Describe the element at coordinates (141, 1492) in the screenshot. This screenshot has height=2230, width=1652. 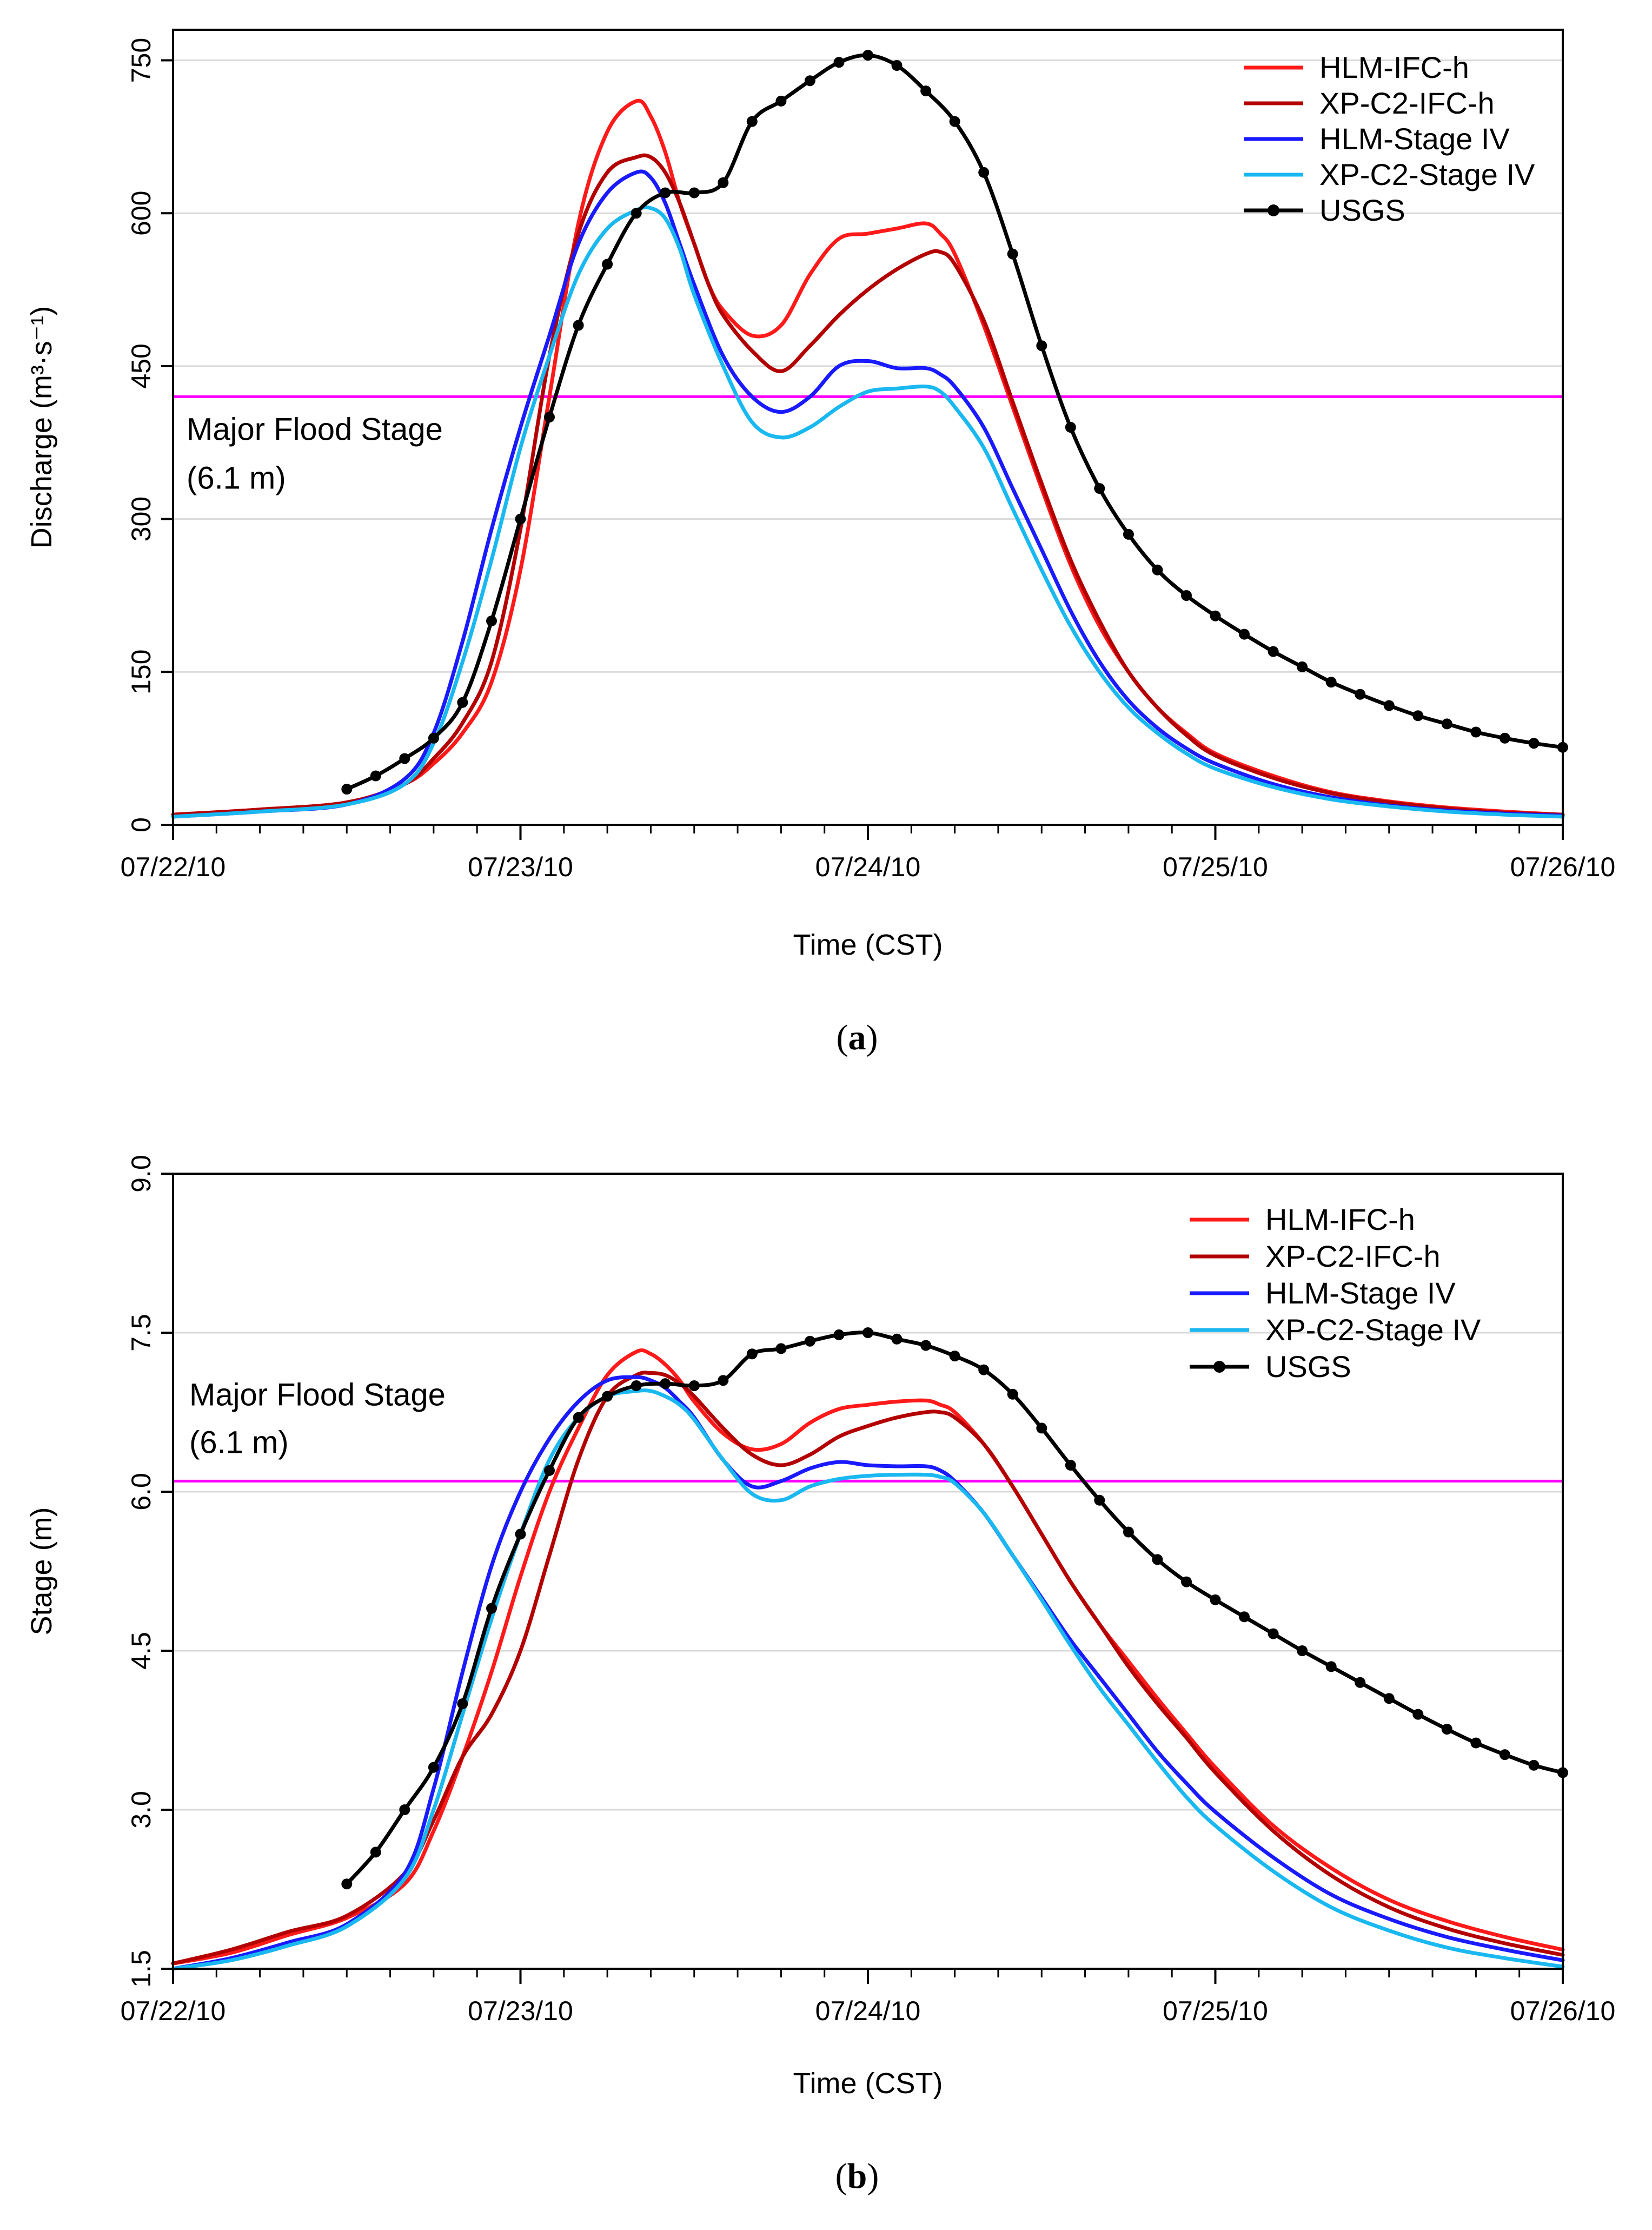
I see `y-tick-label-b-3: 6.0` at that location.